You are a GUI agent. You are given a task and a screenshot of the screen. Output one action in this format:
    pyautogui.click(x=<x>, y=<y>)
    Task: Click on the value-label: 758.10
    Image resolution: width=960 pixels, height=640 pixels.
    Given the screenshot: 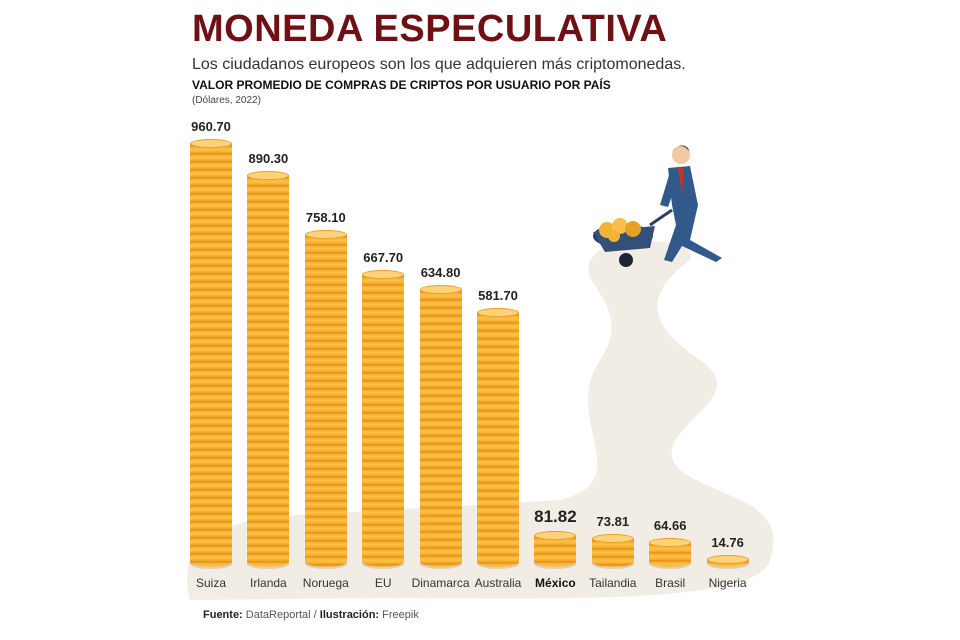 What is the action you would take?
    pyautogui.click(x=325, y=217)
    